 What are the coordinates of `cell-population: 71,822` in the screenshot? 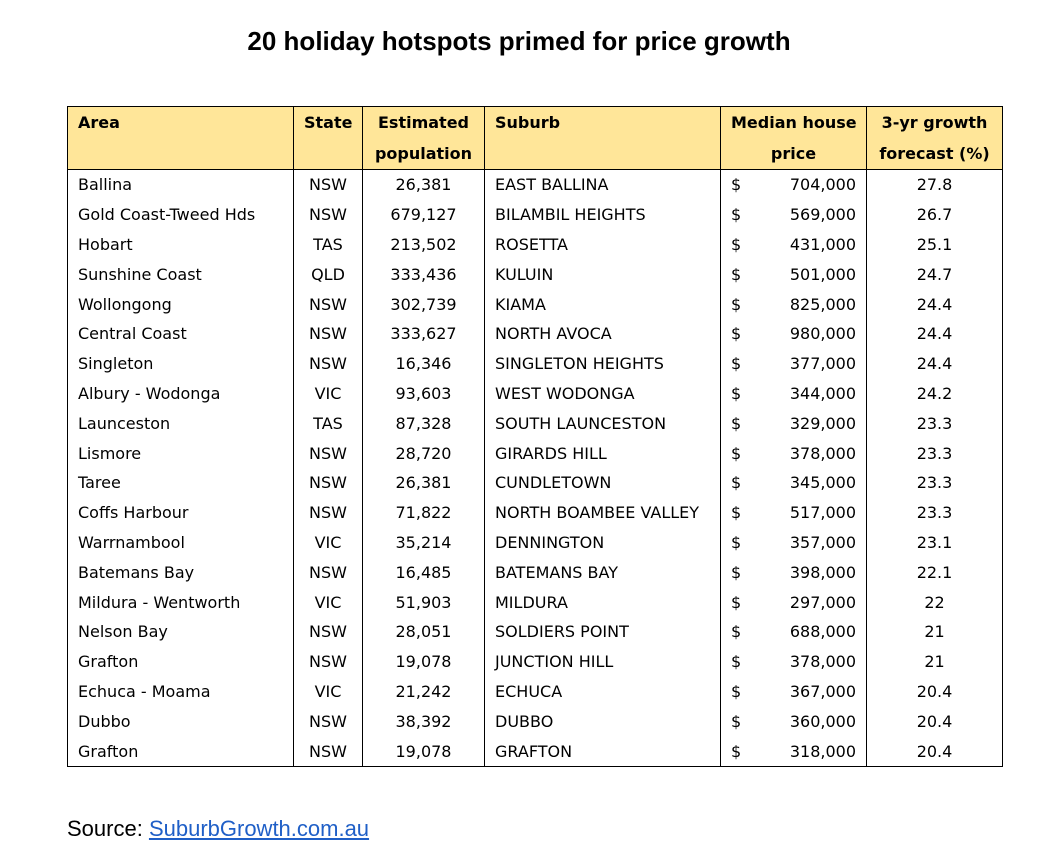 It's located at (423, 512).